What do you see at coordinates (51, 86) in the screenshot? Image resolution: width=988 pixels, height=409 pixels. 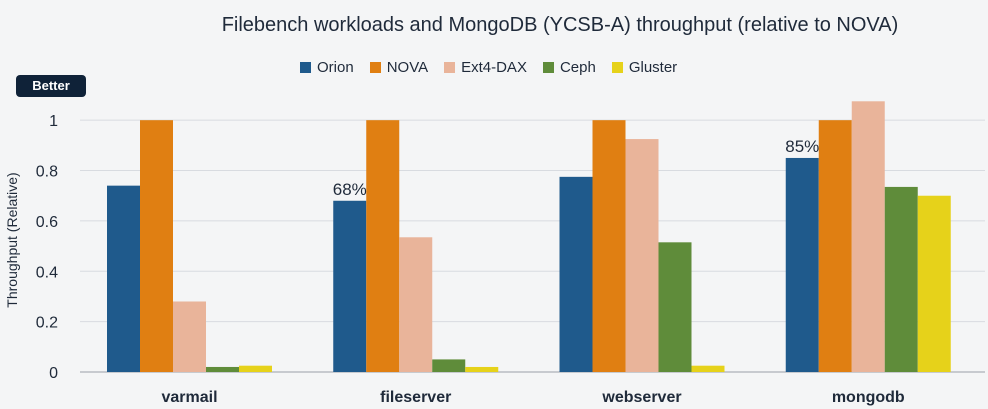 I see `better-badge: Better` at bounding box center [51, 86].